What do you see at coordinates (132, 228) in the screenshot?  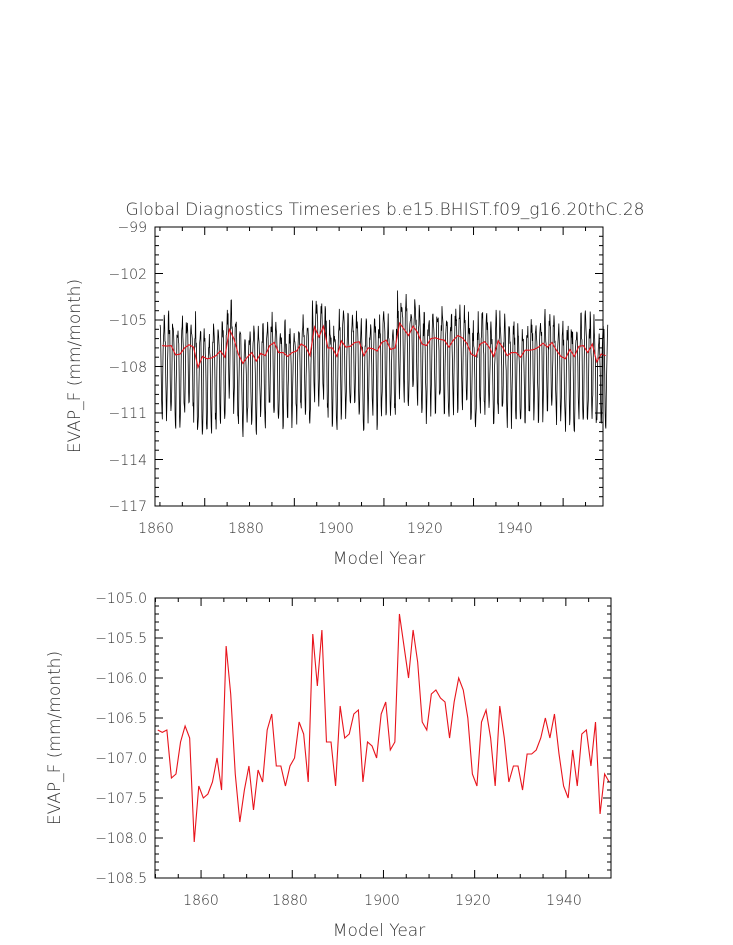 I see `top-y-tick-label-m99: −99` at bounding box center [132, 228].